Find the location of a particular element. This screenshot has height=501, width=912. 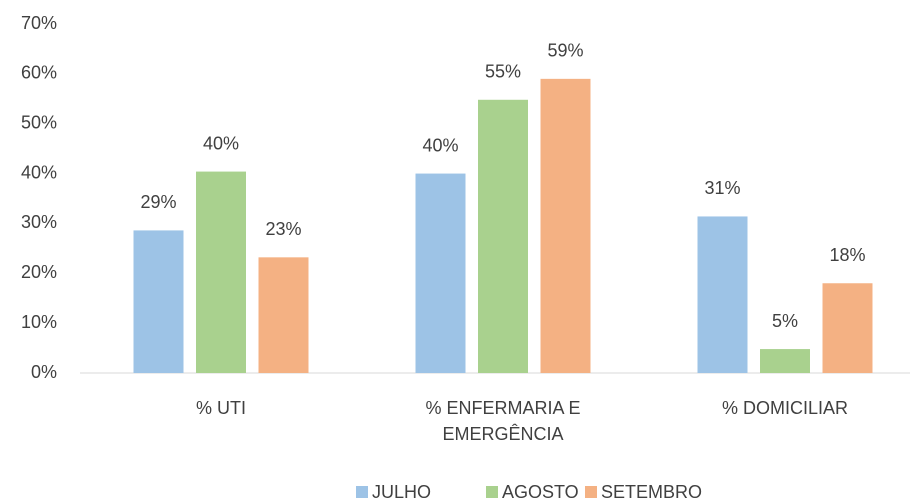

x-tick-label: % DOMICILIAR is located at coordinates (785, 408).